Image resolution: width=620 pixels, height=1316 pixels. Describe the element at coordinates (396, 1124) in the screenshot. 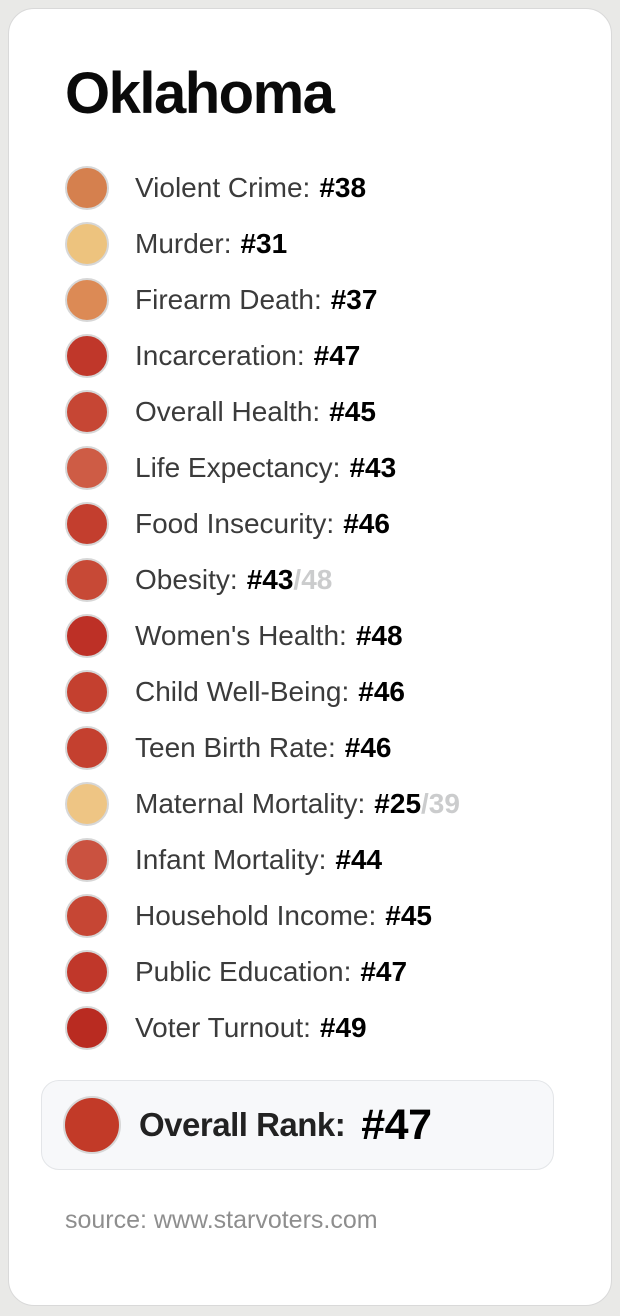

I see `overall-rank-value: #47` at that location.